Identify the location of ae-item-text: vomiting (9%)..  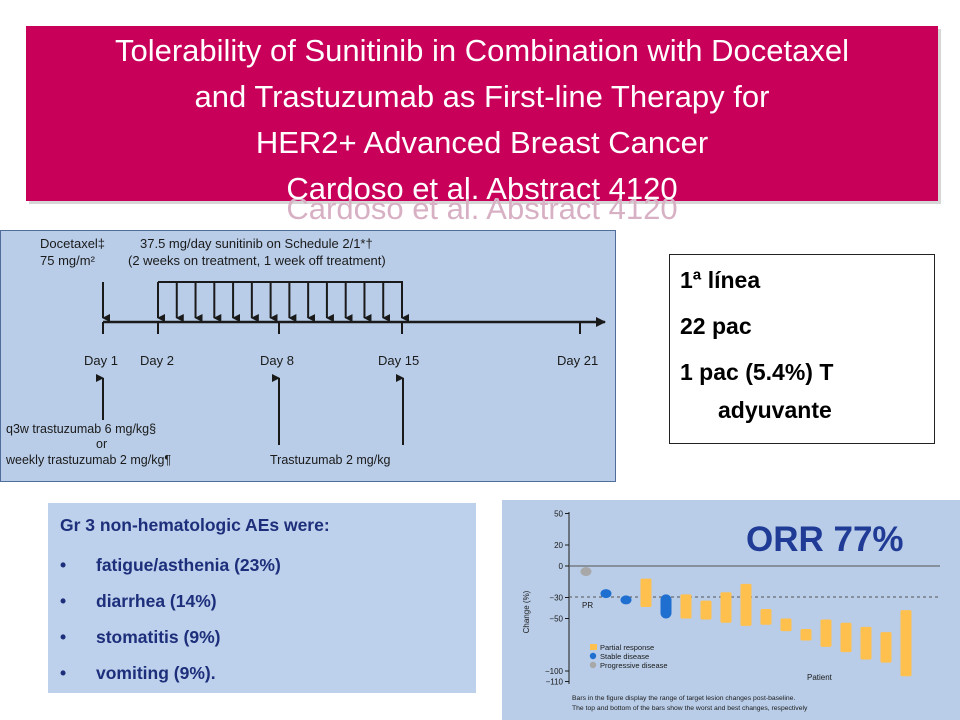
(156, 673).